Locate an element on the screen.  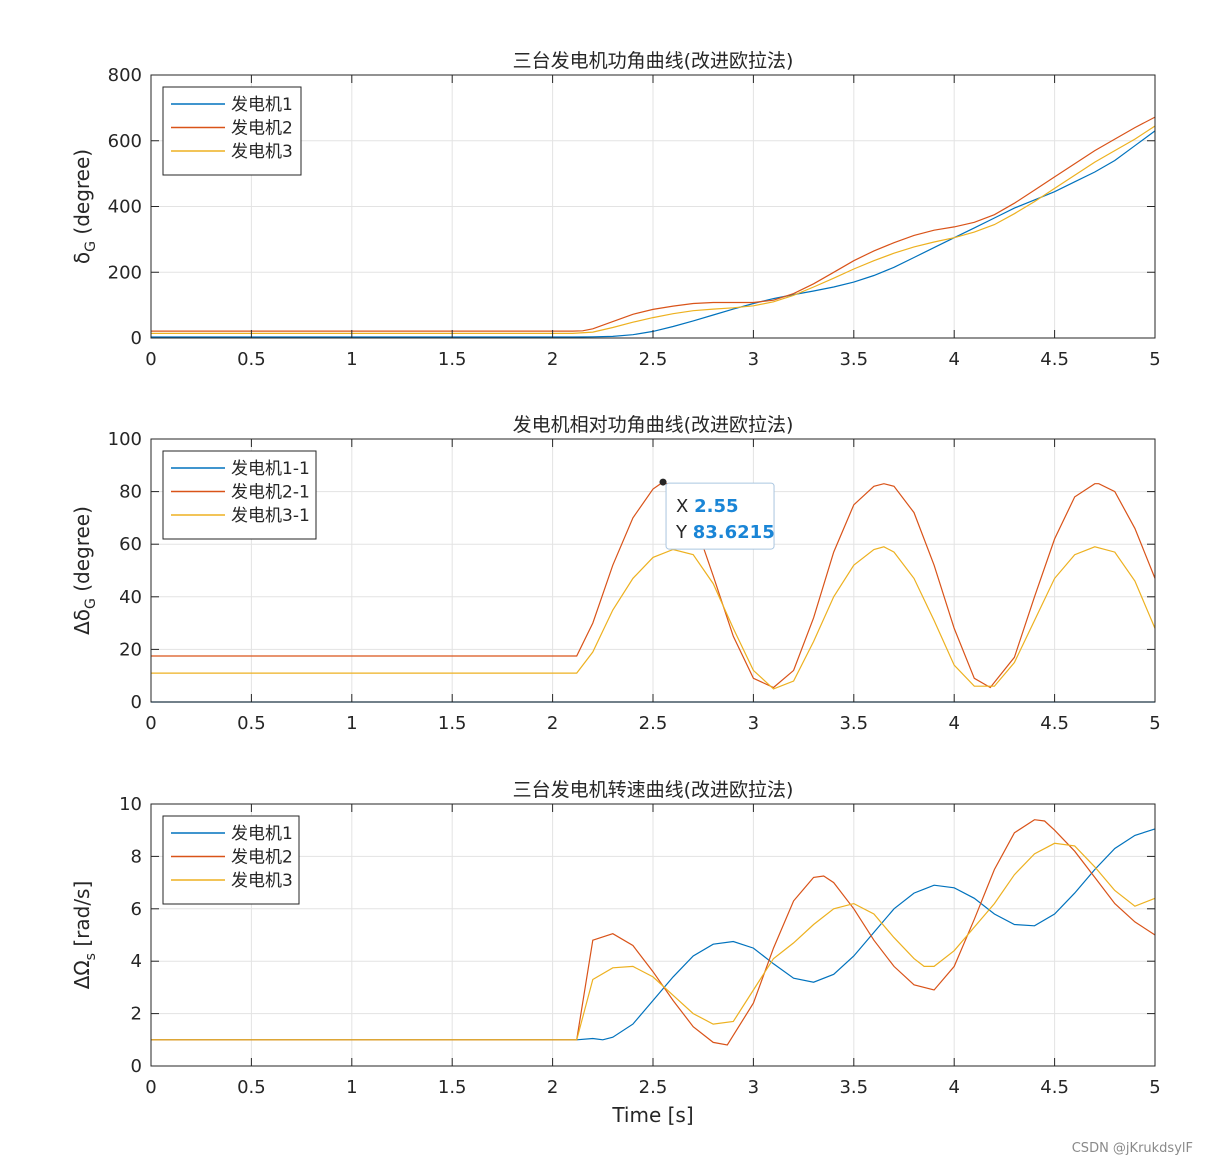
y-tick-label: 6 is located at coordinates (136, 909).